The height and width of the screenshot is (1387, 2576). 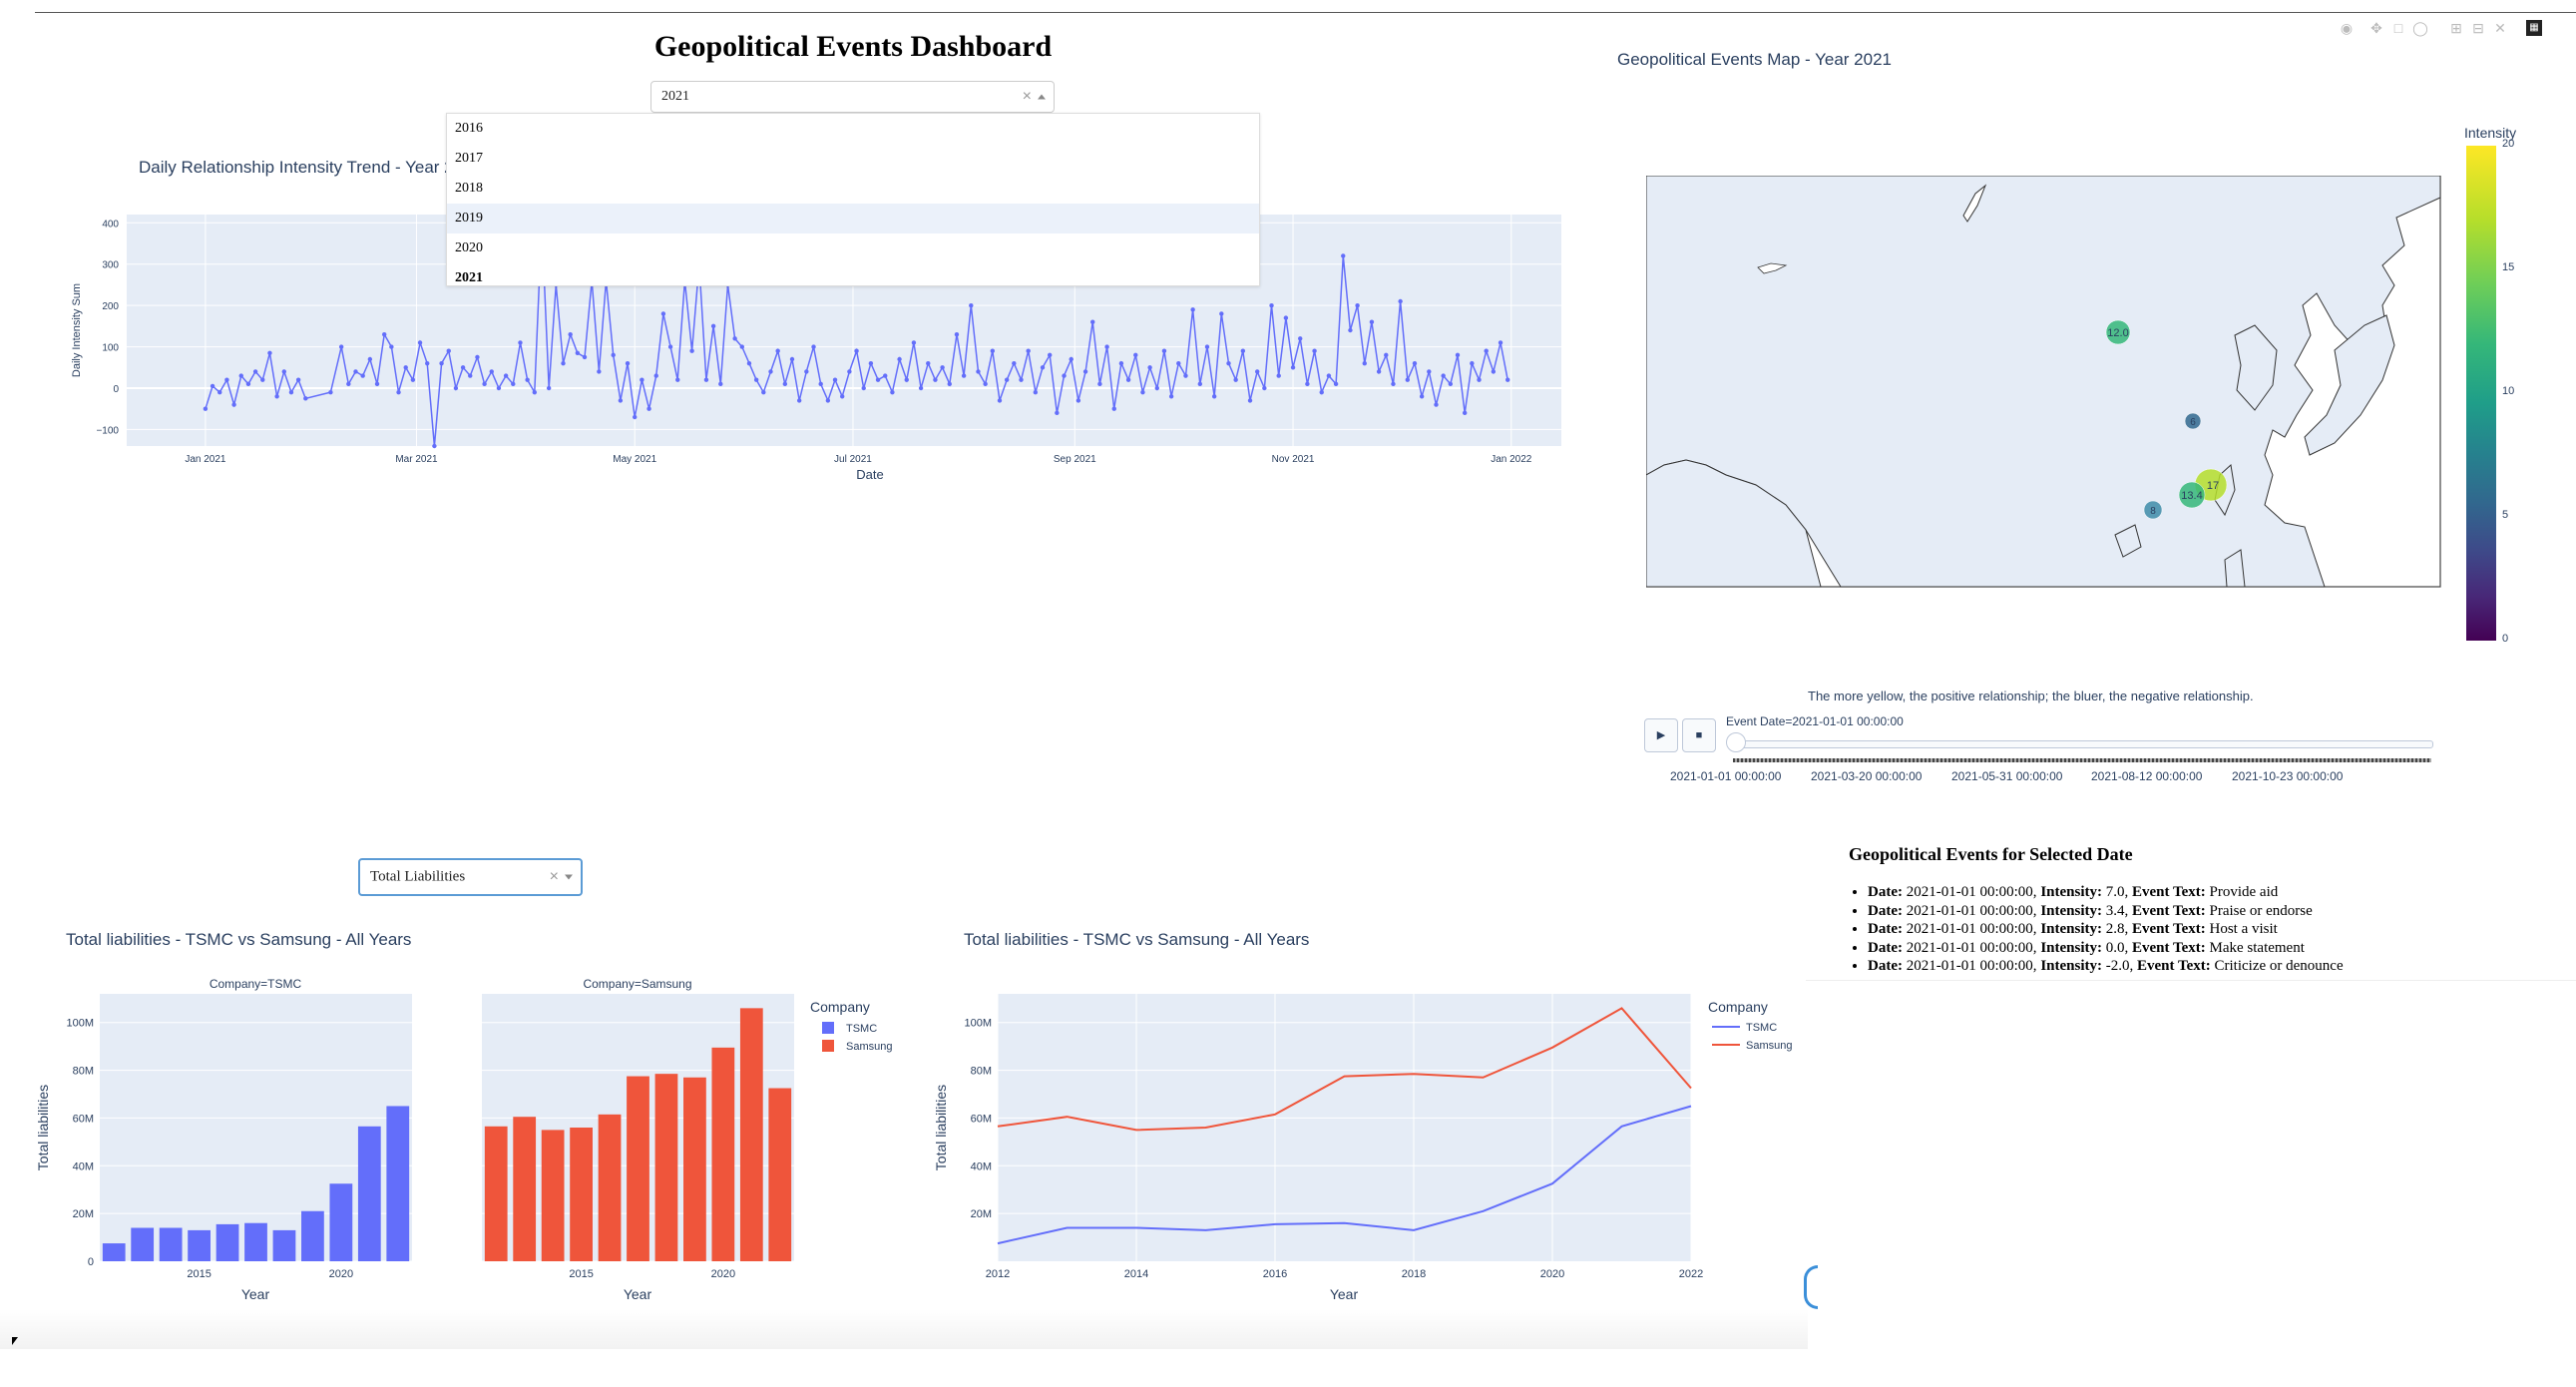 I want to click on line-x-tick: 2020, so click(x=1552, y=1274).